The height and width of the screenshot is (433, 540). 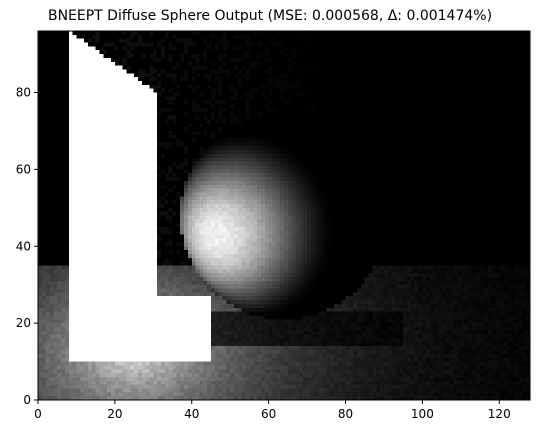 I want to click on x-axis: 0 20 40 60 80 100 120, so click(x=272, y=410).